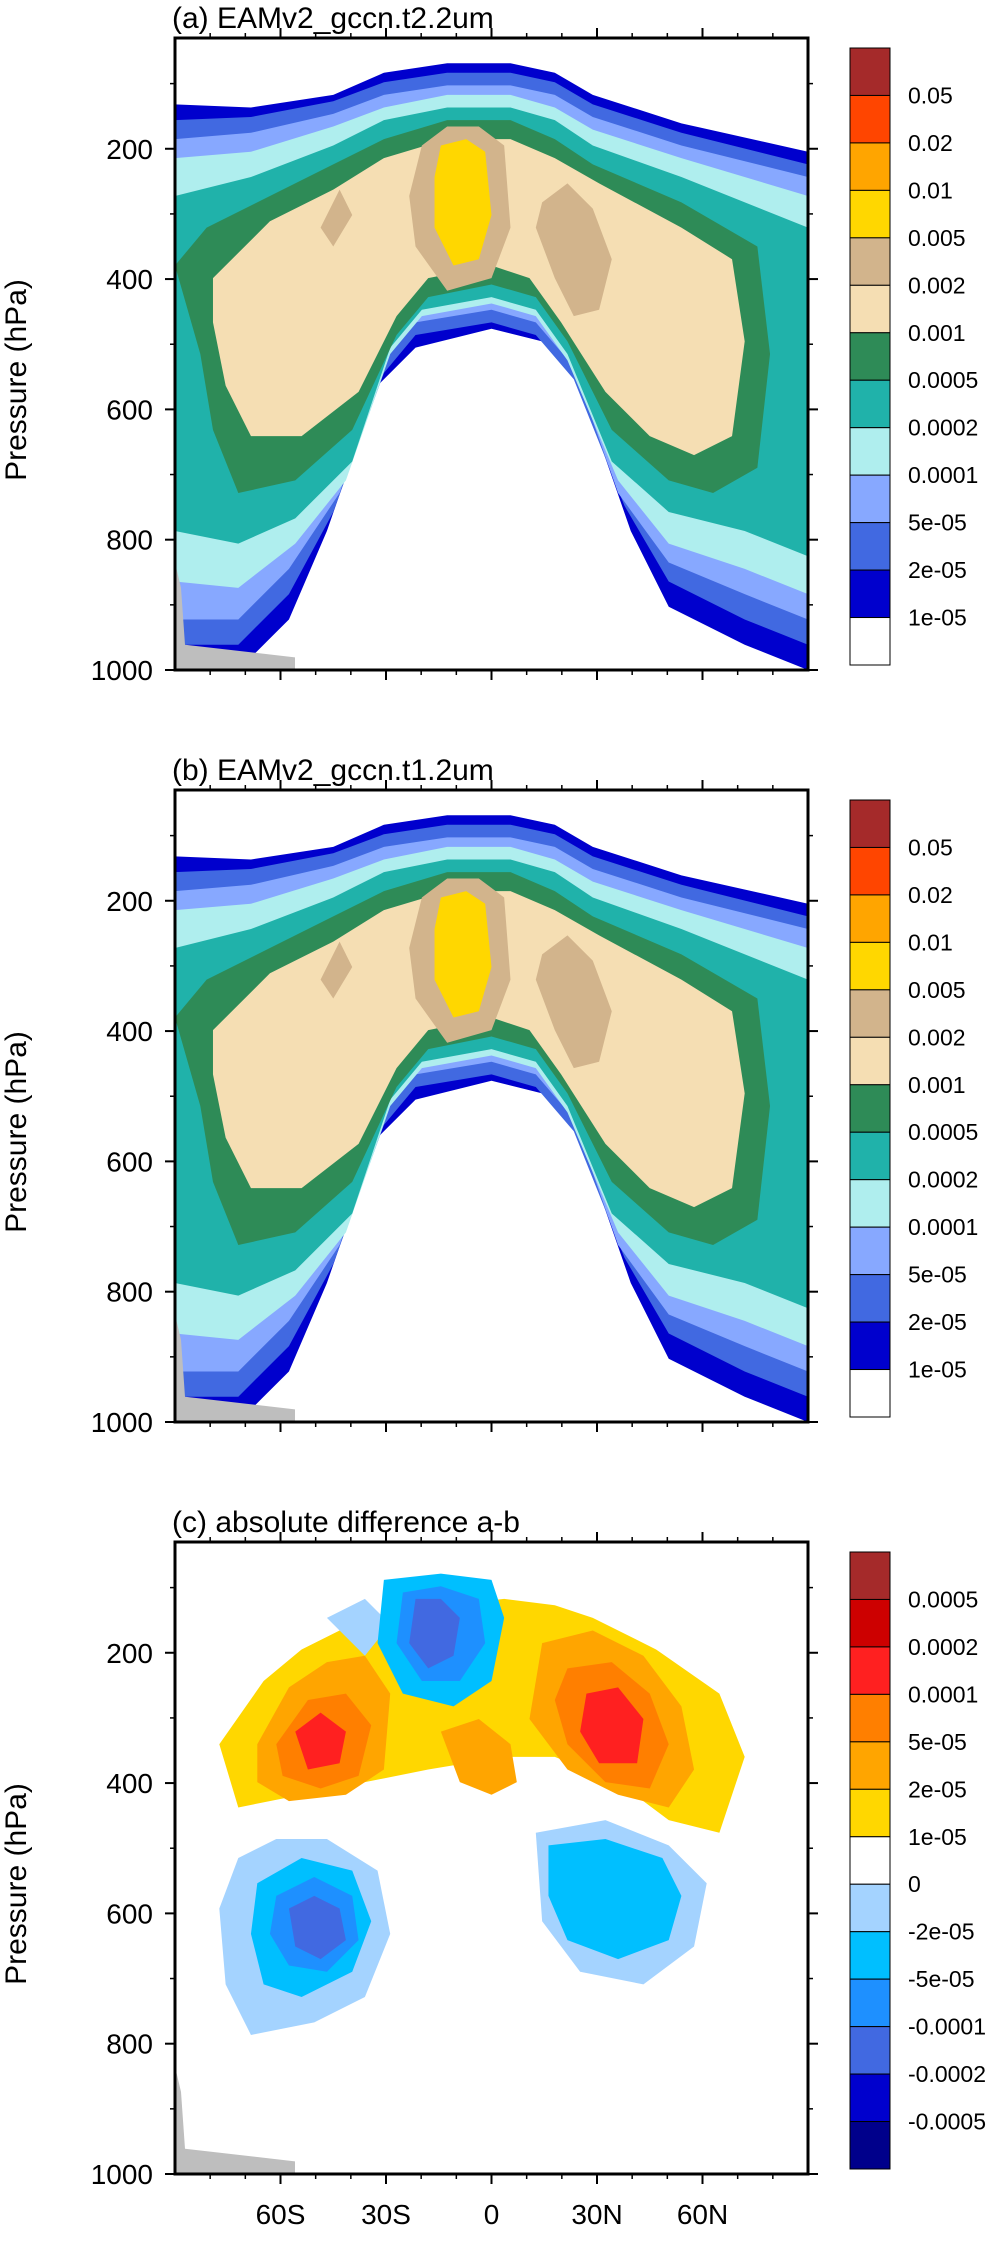  I want to click on colorbar-label: 0.01, so click(930, 942).